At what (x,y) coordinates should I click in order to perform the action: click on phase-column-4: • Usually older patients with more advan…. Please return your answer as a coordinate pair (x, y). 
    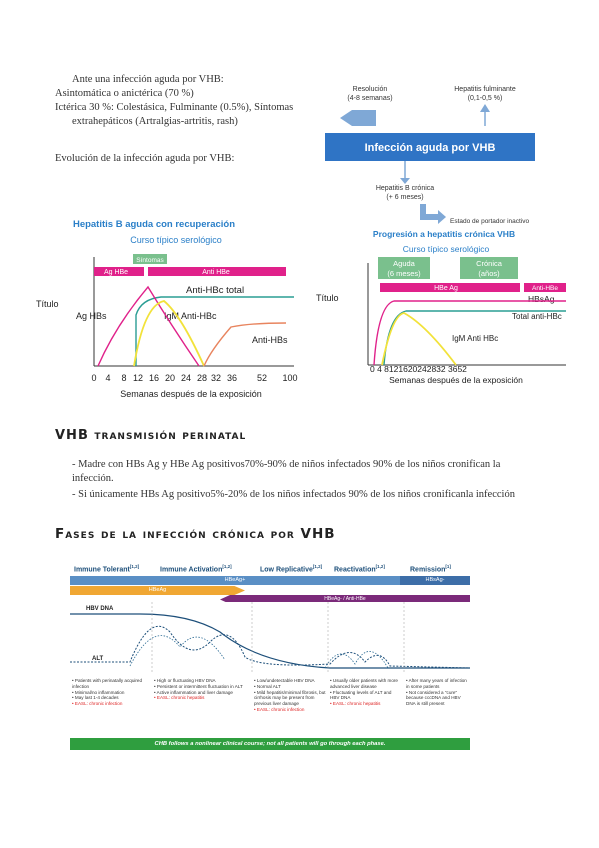
    Looking at the image, I should click on (366, 692).